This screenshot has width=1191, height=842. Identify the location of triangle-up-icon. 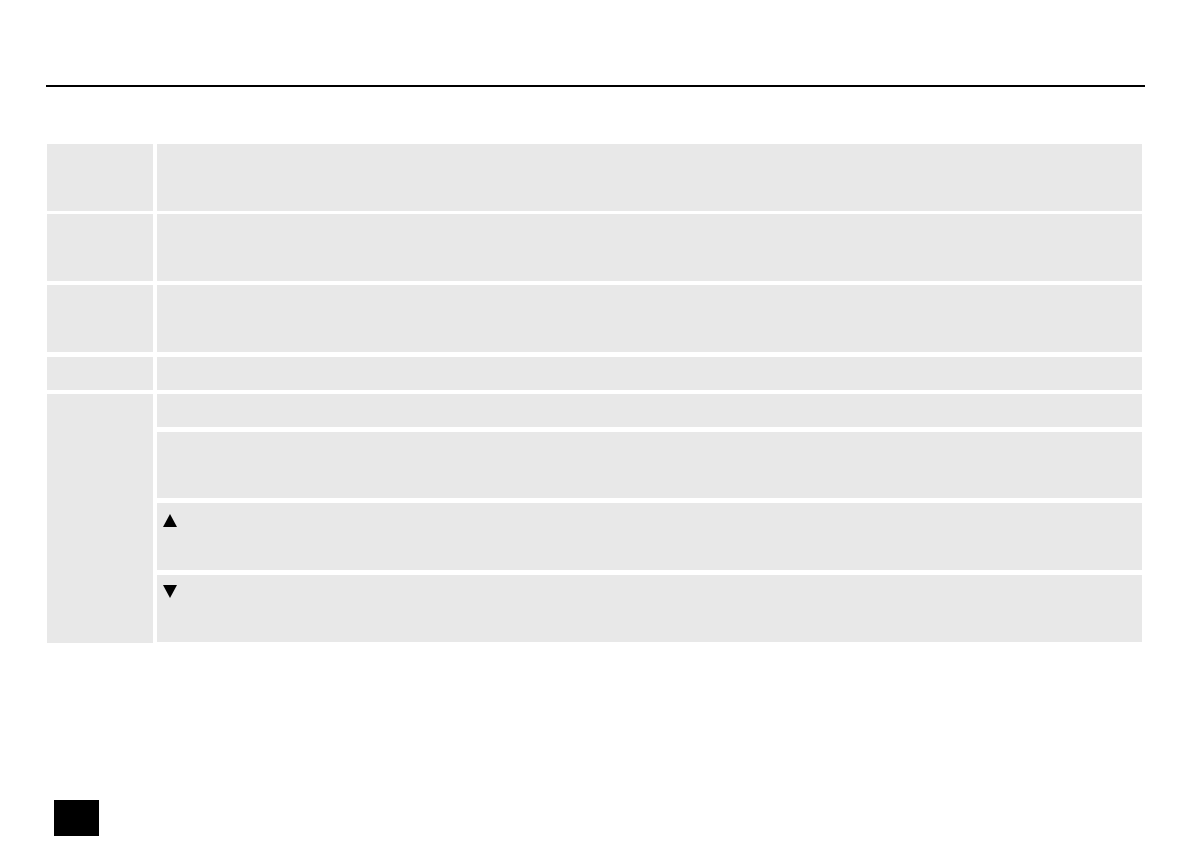
(170, 520).